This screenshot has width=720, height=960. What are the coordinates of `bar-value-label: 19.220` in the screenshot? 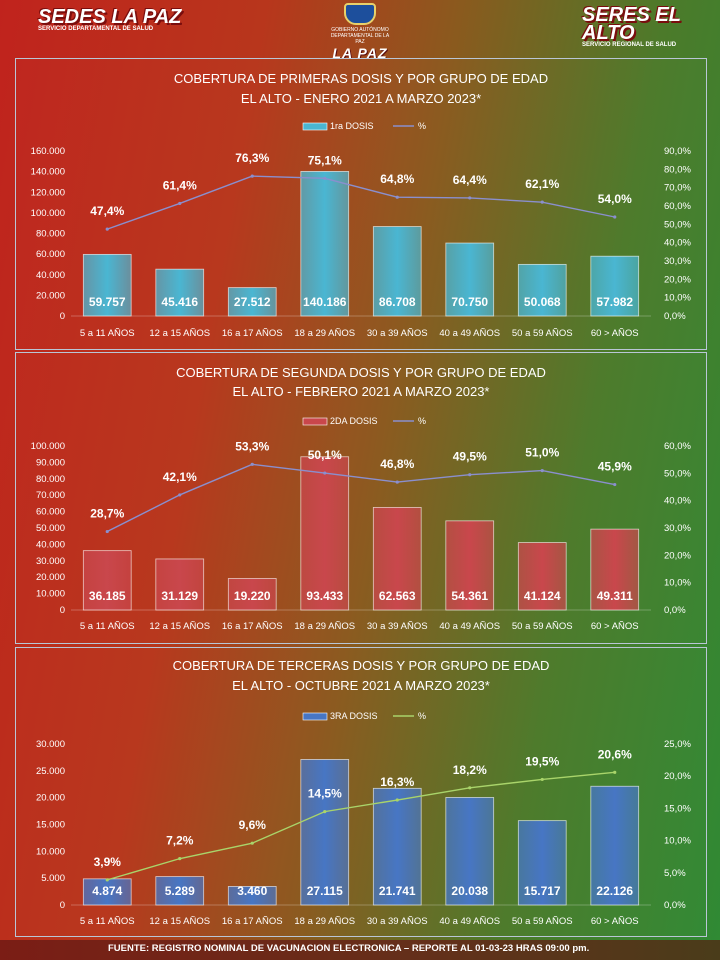 It's located at (252, 596).